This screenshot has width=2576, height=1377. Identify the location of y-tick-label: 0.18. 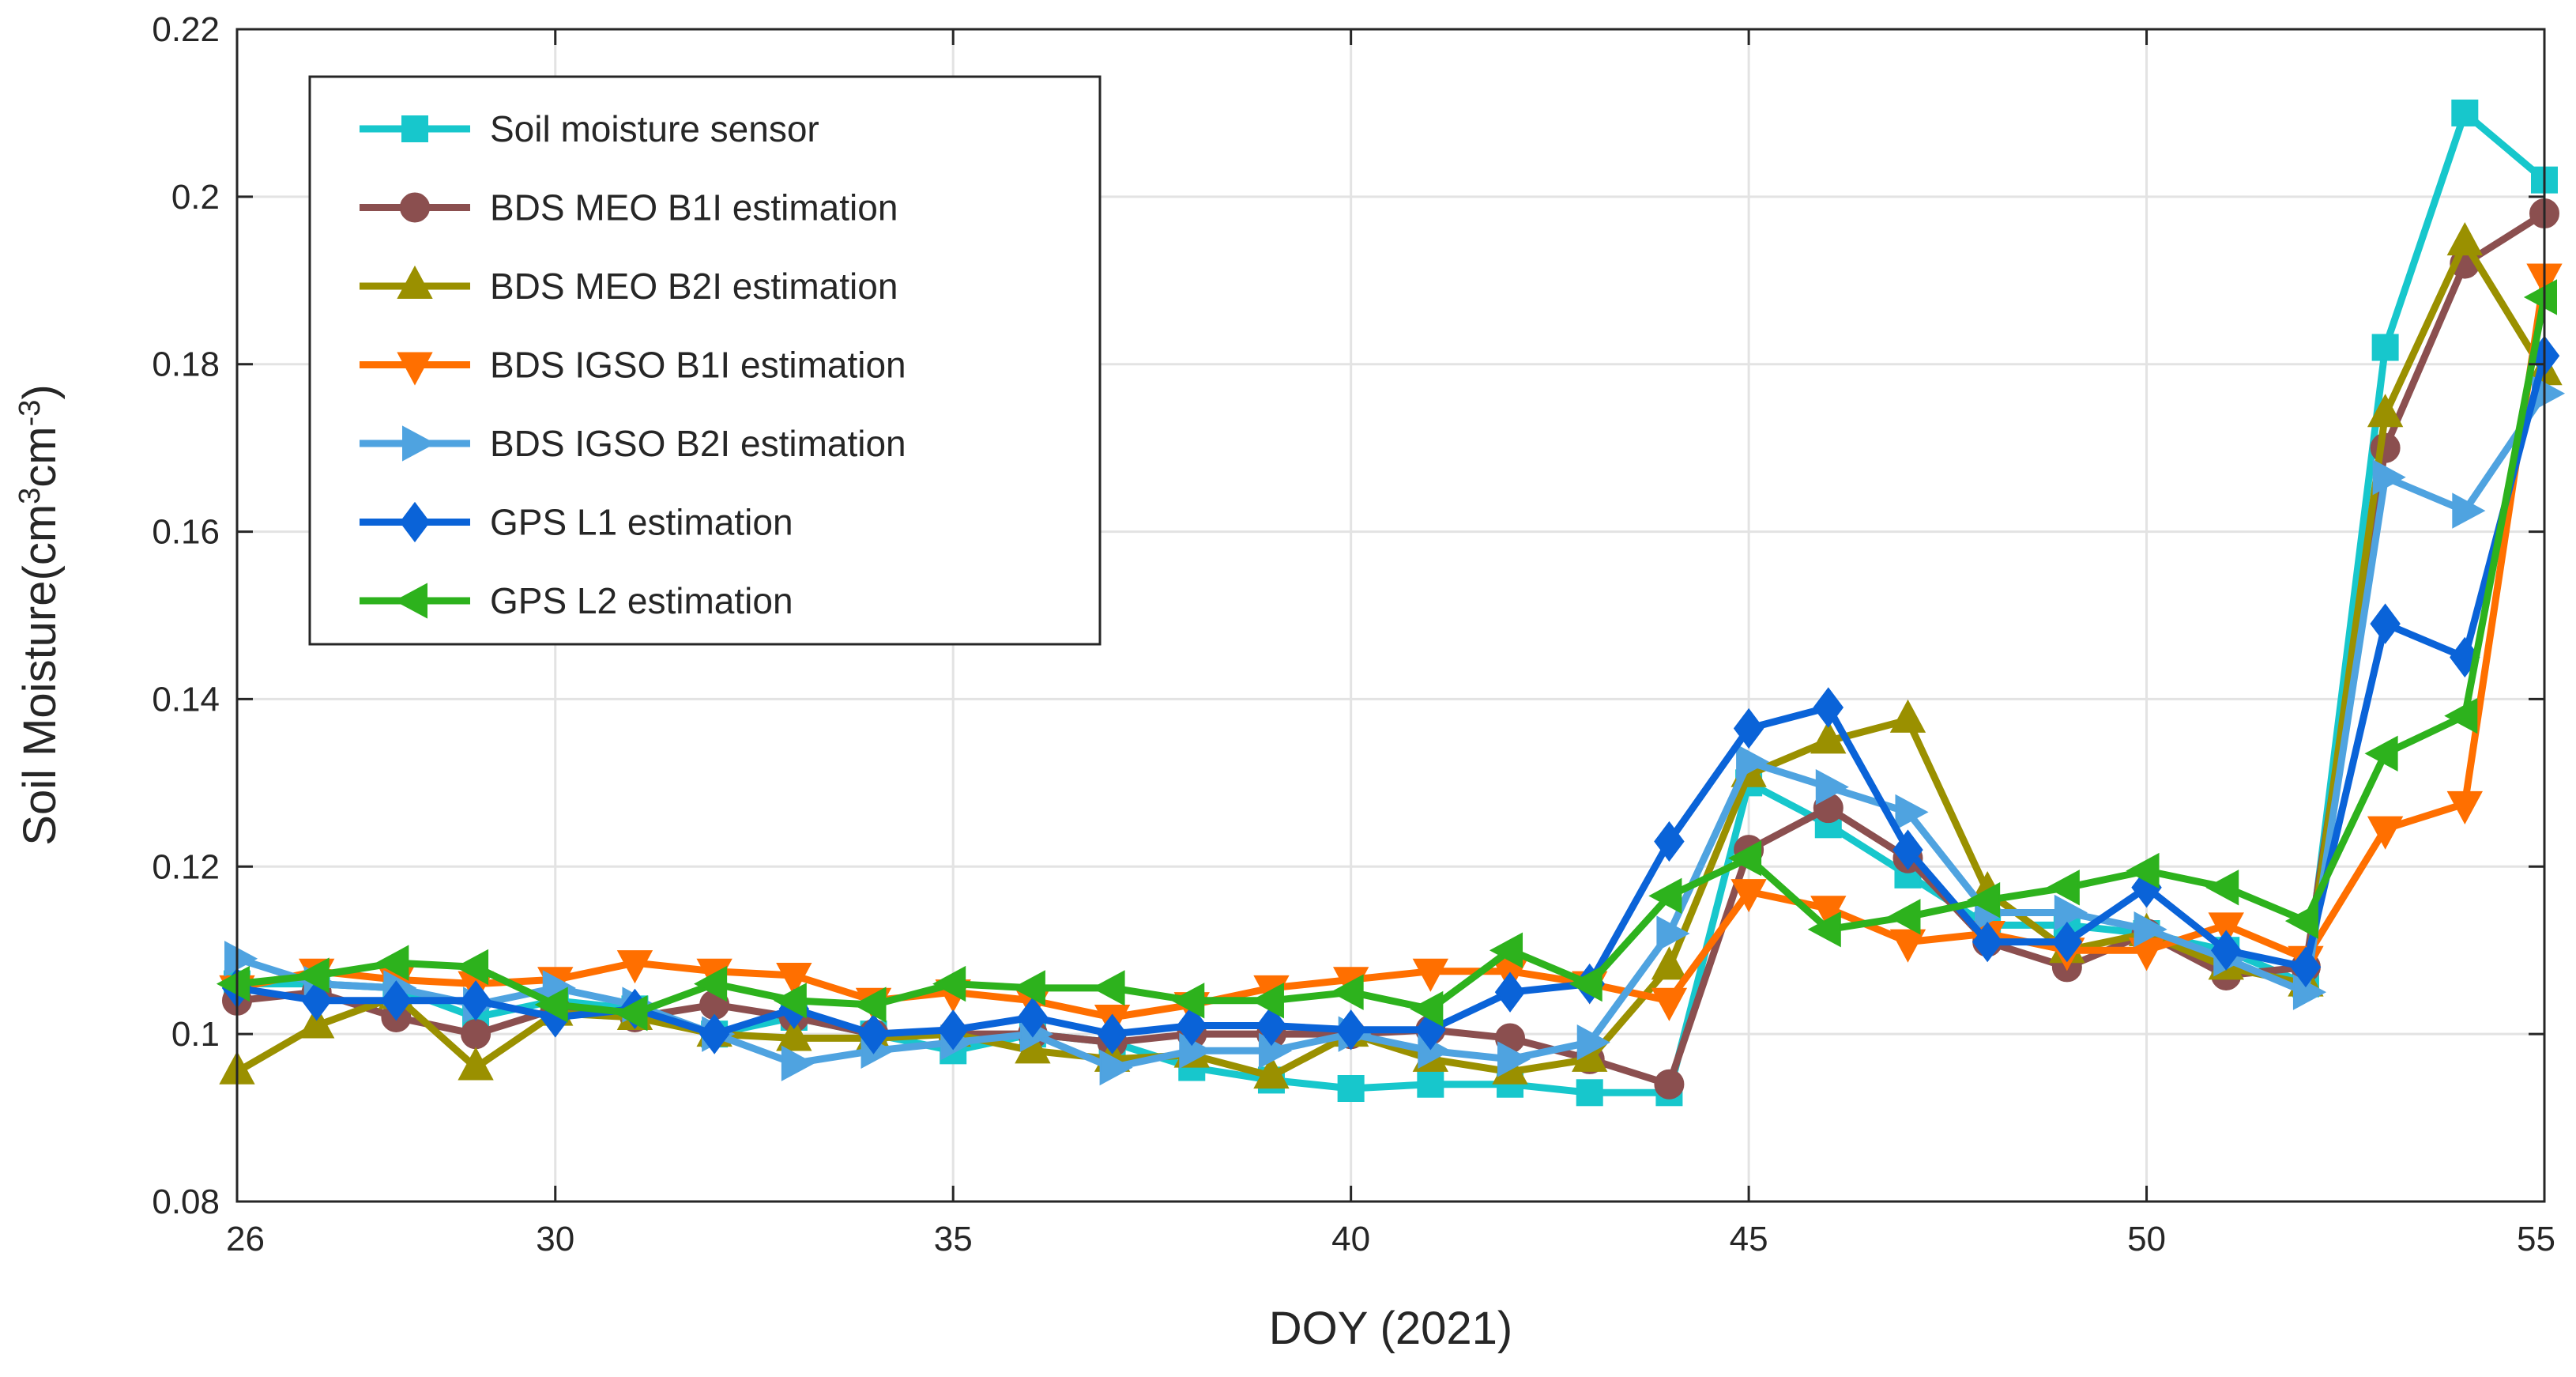
(186, 364).